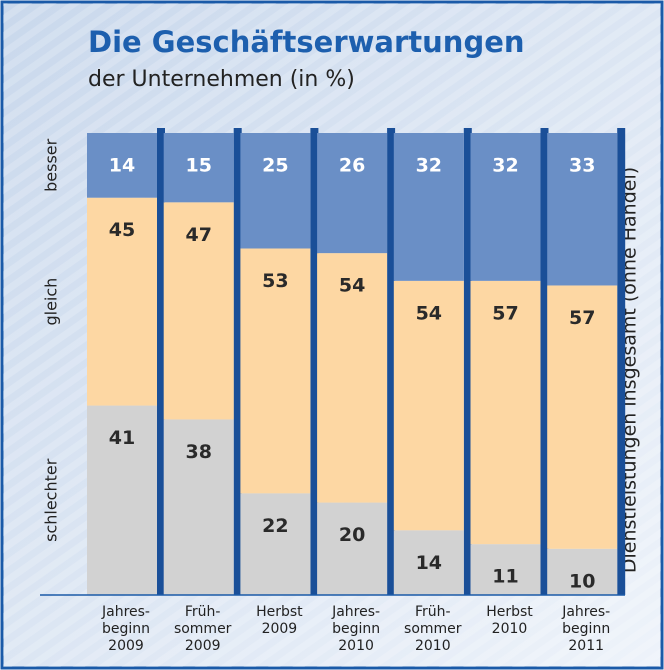  I want to click on value-label: 38, so click(198, 452).